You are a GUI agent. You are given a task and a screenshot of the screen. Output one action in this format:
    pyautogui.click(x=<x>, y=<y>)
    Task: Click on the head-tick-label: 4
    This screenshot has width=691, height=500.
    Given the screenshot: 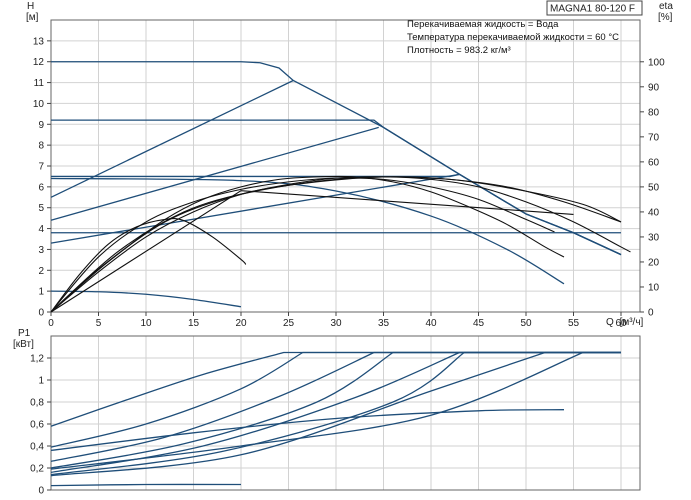 What is the action you would take?
    pyautogui.click(x=41, y=229)
    